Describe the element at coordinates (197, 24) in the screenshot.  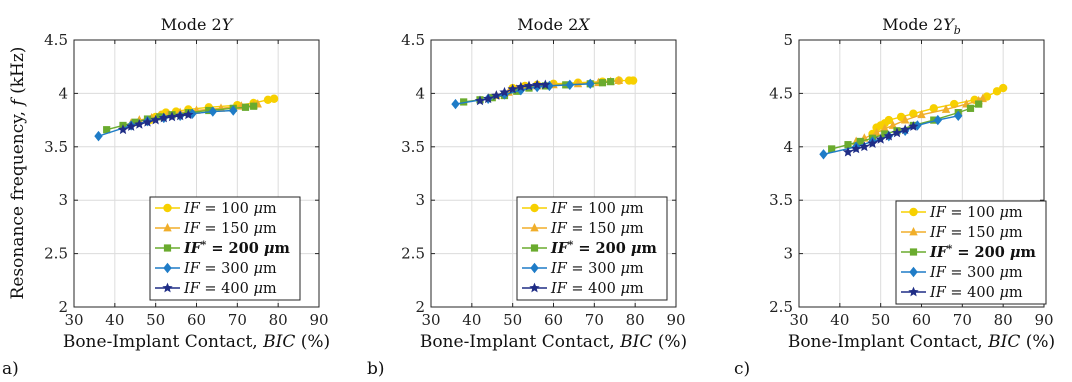
I see `chart-title: Mode 2Y` at that location.